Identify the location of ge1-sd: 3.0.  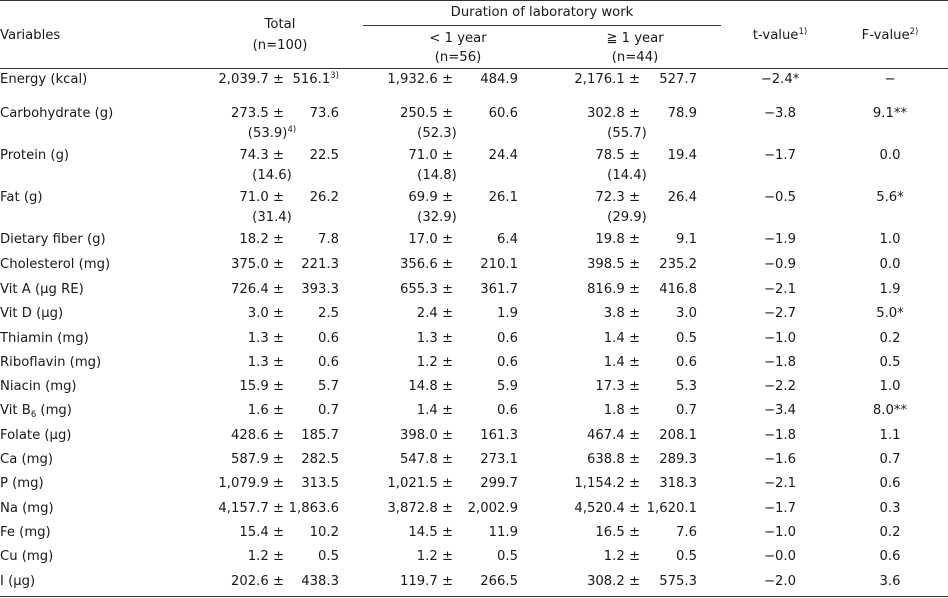
(686, 314).